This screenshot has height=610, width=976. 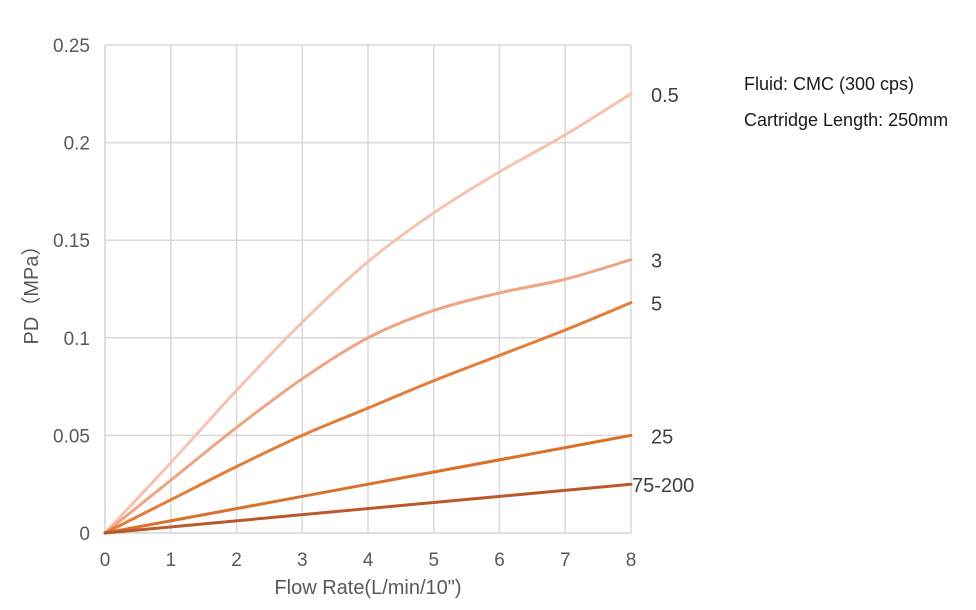 What do you see at coordinates (829, 84) in the screenshot?
I see `fluid-note: Fluid: CMC (300 cps)` at bounding box center [829, 84].